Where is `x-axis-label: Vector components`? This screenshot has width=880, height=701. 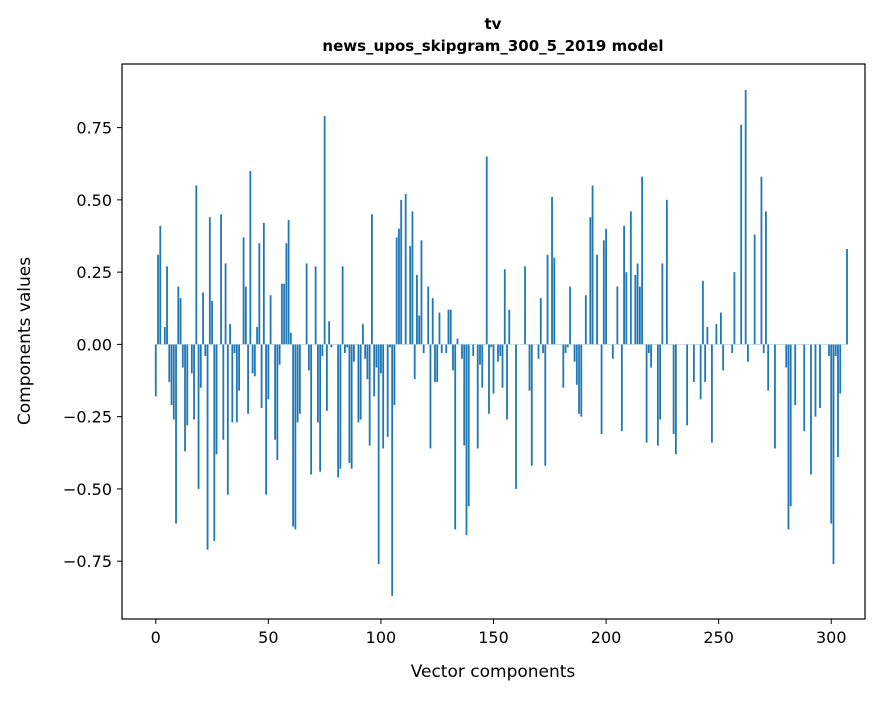
x-axis-label: Vector components is located at coordinates (493, 672).